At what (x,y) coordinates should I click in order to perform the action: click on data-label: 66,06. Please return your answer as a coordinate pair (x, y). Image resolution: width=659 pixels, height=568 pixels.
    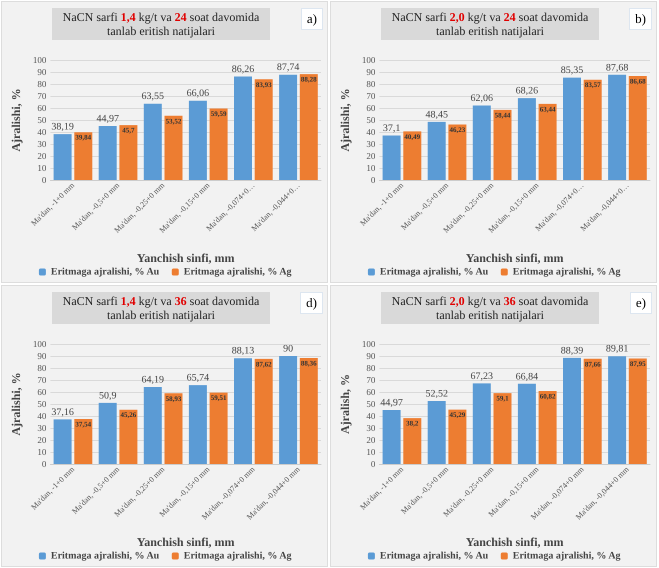
    Looking at the image, I should click on (198, 94).